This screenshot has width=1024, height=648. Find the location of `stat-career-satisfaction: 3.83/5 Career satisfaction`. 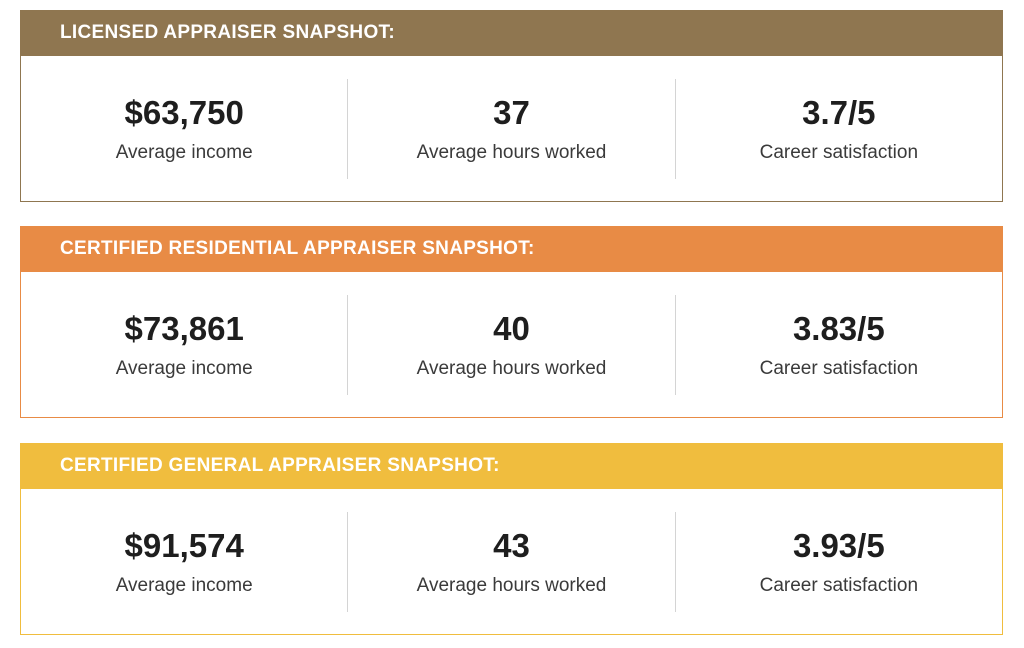

stat-career-satisfaction: 3.83/5 Career satisfaction is located at coordinates (838, 344).